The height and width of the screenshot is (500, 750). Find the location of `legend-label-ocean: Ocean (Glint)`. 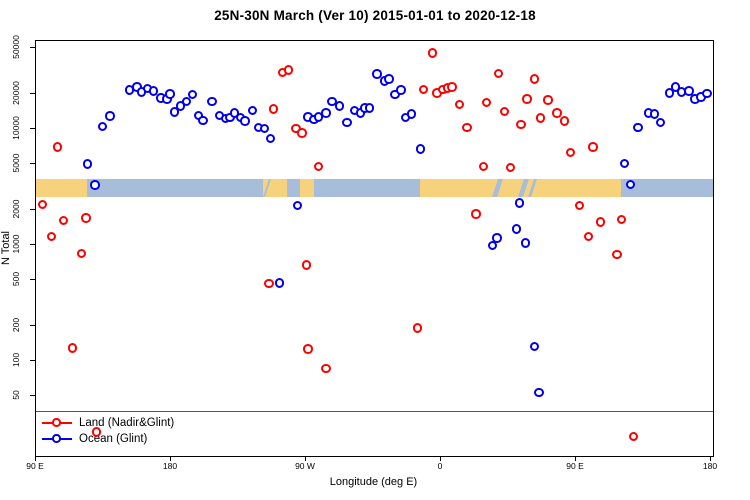

legend-label-ocean: Ocean (Glint) is located at coordinates (113, 439).